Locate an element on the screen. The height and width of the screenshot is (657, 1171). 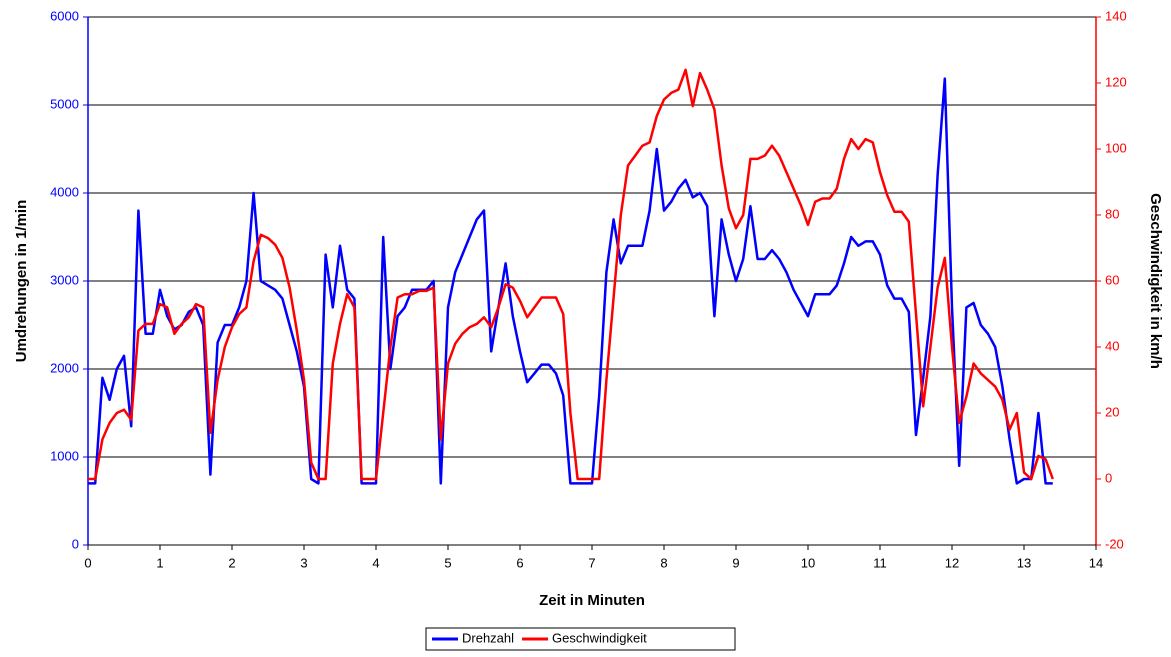
legend-label: Drehzahl is located at coordinates (488, 637).